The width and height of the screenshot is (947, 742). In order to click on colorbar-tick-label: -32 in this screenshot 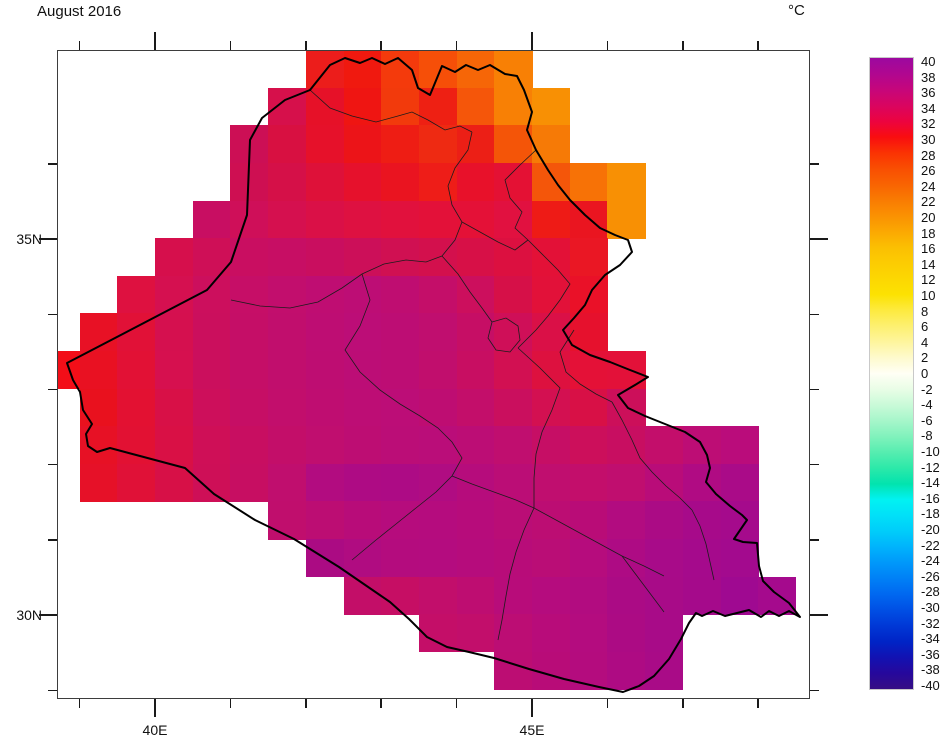, I will do `click(930, 623)`.